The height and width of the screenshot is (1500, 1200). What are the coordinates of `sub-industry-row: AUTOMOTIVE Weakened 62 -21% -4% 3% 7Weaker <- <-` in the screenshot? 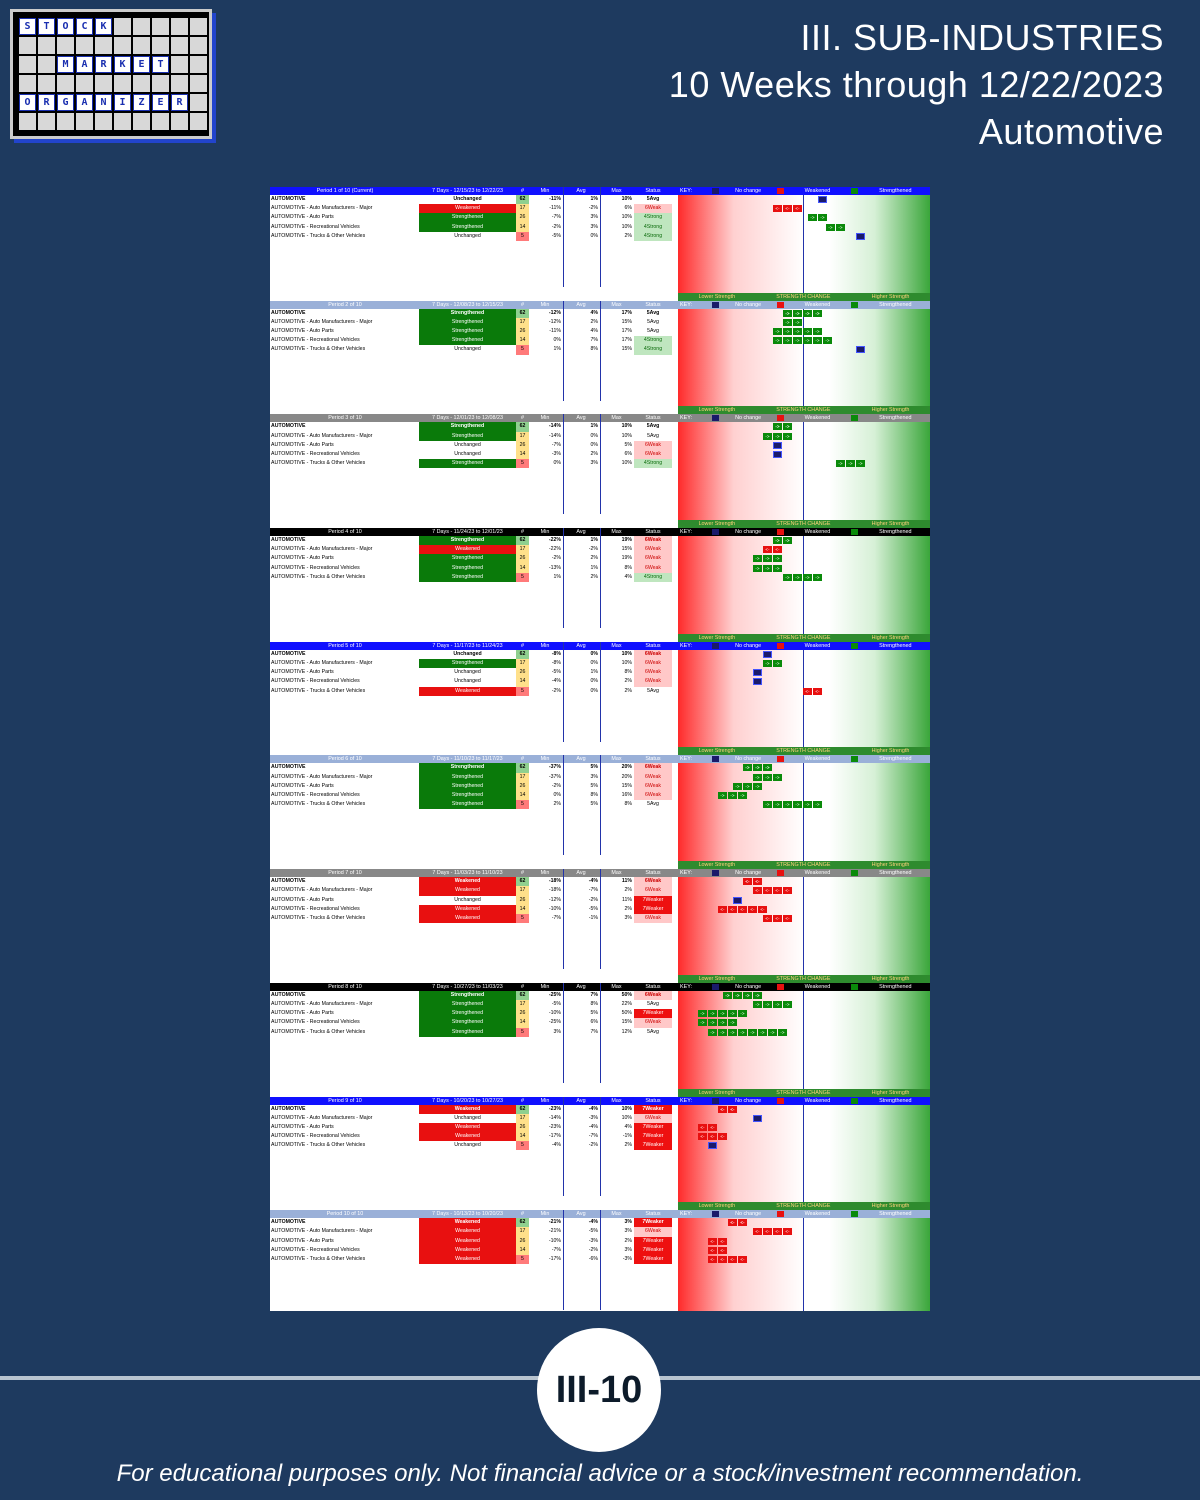 It's located at (600, 1223).